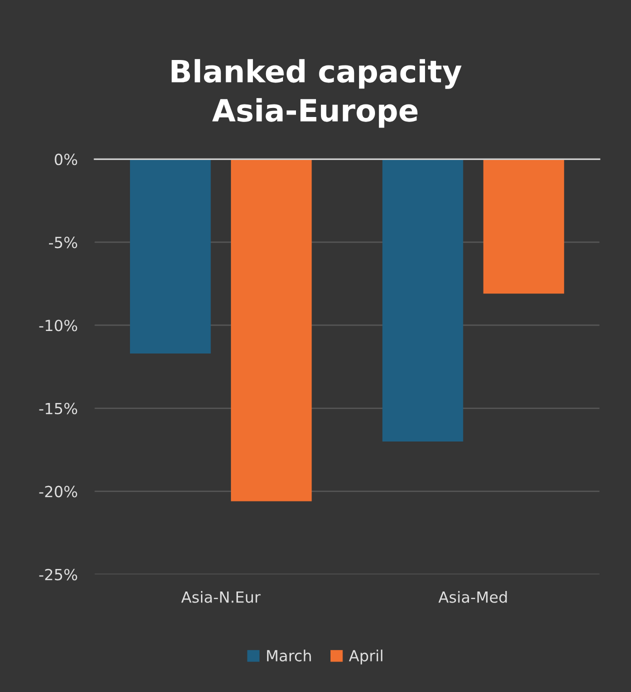 This screenshot has width=631, height=692. I want to click on legend-label: April, so click(365, 657).